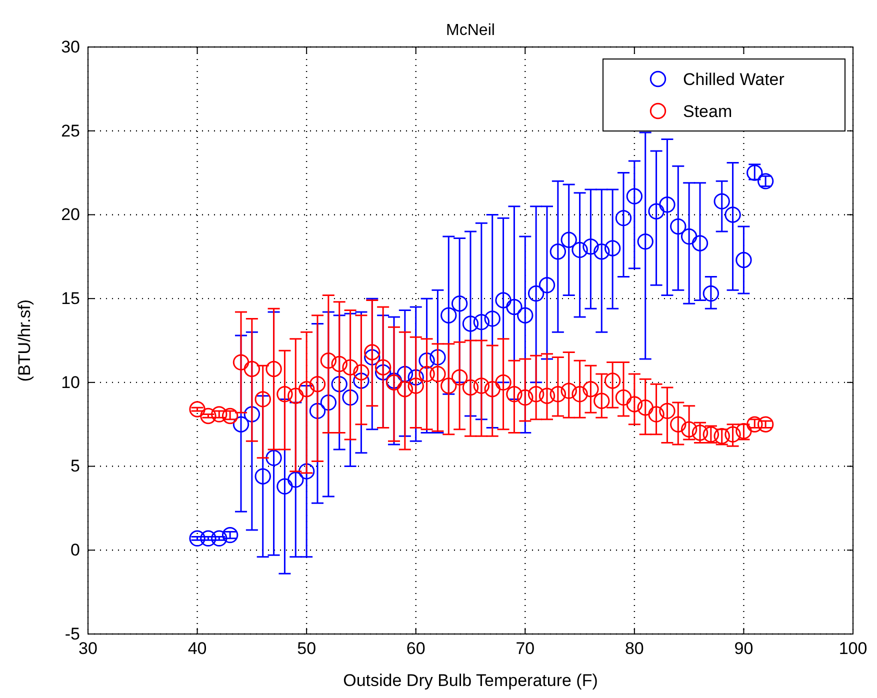 This screenshot has width=877, height=698. I want to click on y-tick-label: 0, so click(75, 550).